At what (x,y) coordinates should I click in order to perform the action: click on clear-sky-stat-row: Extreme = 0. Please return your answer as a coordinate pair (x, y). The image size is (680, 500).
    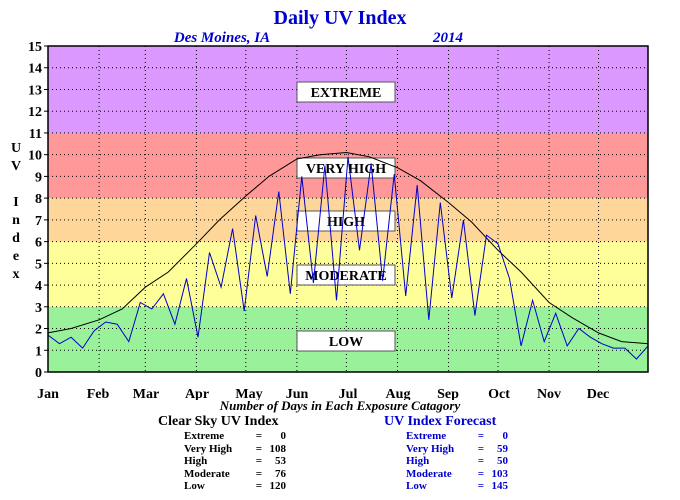
    Looking at the image, I should click on (235, 436).